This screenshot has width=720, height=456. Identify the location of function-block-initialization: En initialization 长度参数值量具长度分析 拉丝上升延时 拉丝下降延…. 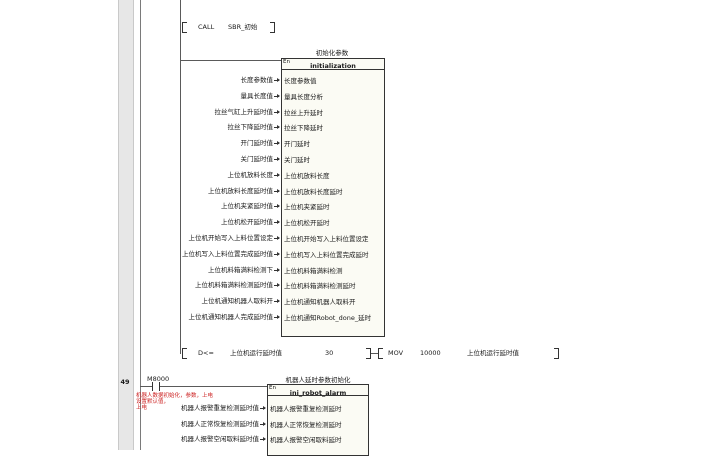
(333, 197).